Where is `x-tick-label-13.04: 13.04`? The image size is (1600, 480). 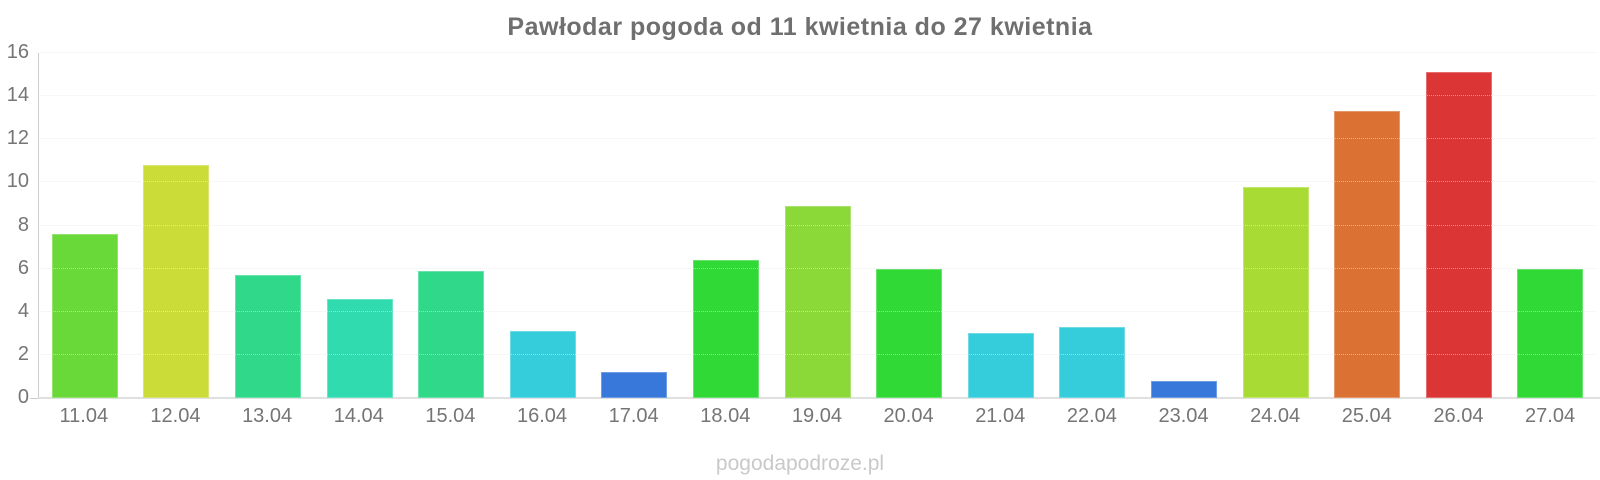 x-tick-label-13.04: 13.04 is located at coordinates (267, 416).